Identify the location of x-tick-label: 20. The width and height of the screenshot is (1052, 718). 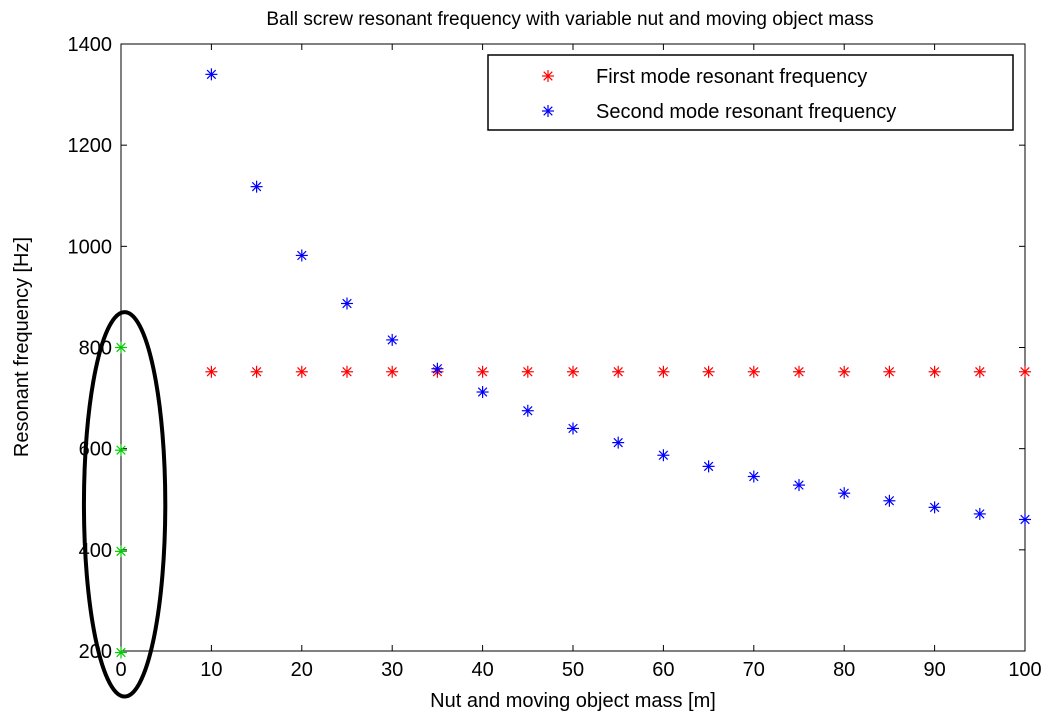
(302, 670).